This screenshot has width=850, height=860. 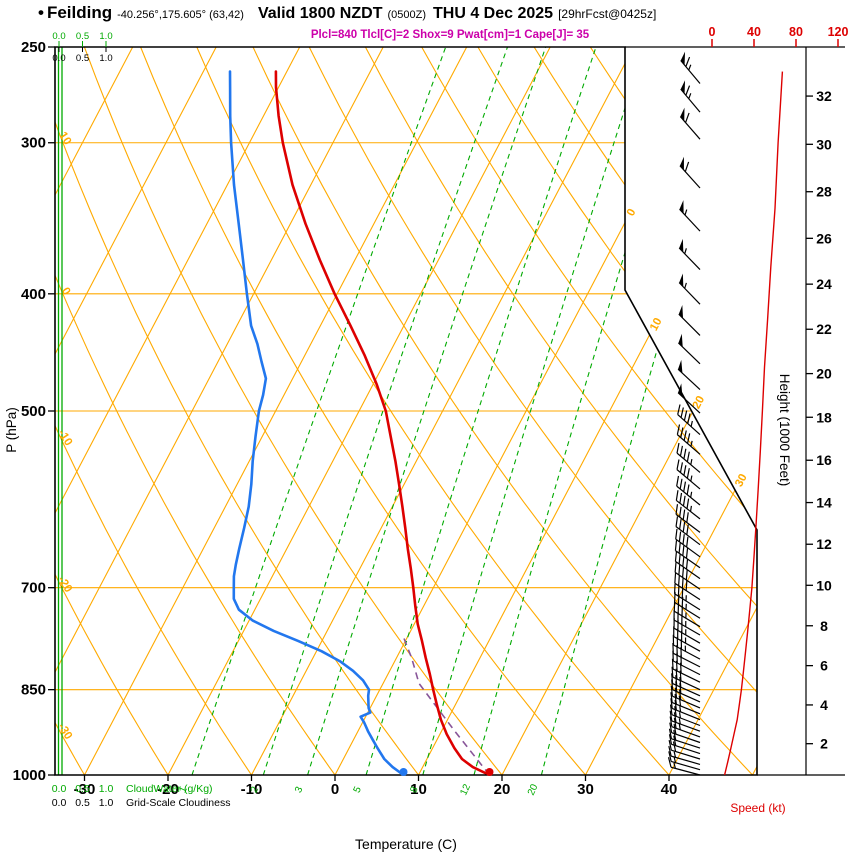 What do you see at coordinates (446, 706) in the screenshot?
I see `parcel-path` at bounding box center [446, 706].